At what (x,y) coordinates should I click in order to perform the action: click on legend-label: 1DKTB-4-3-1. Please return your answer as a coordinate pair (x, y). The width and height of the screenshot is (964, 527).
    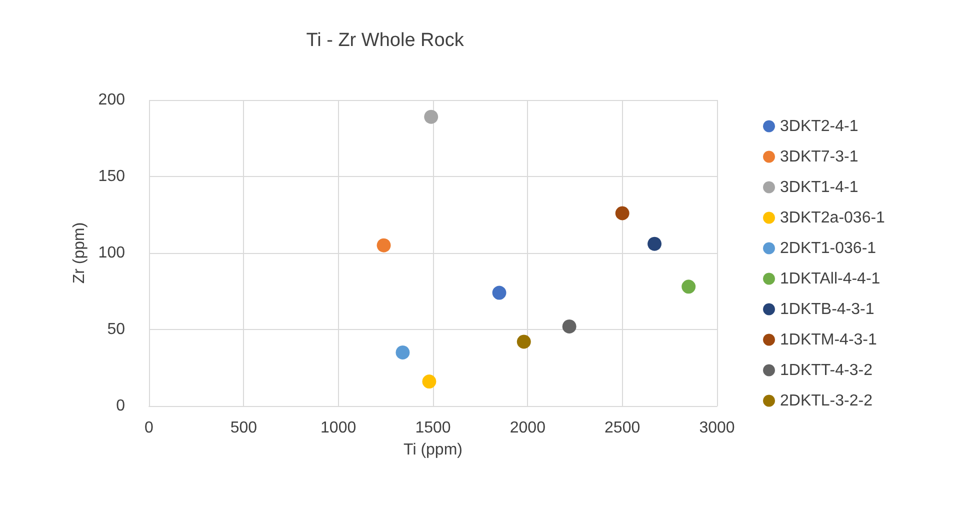
    Looking at the image, I should click on (827, 309).